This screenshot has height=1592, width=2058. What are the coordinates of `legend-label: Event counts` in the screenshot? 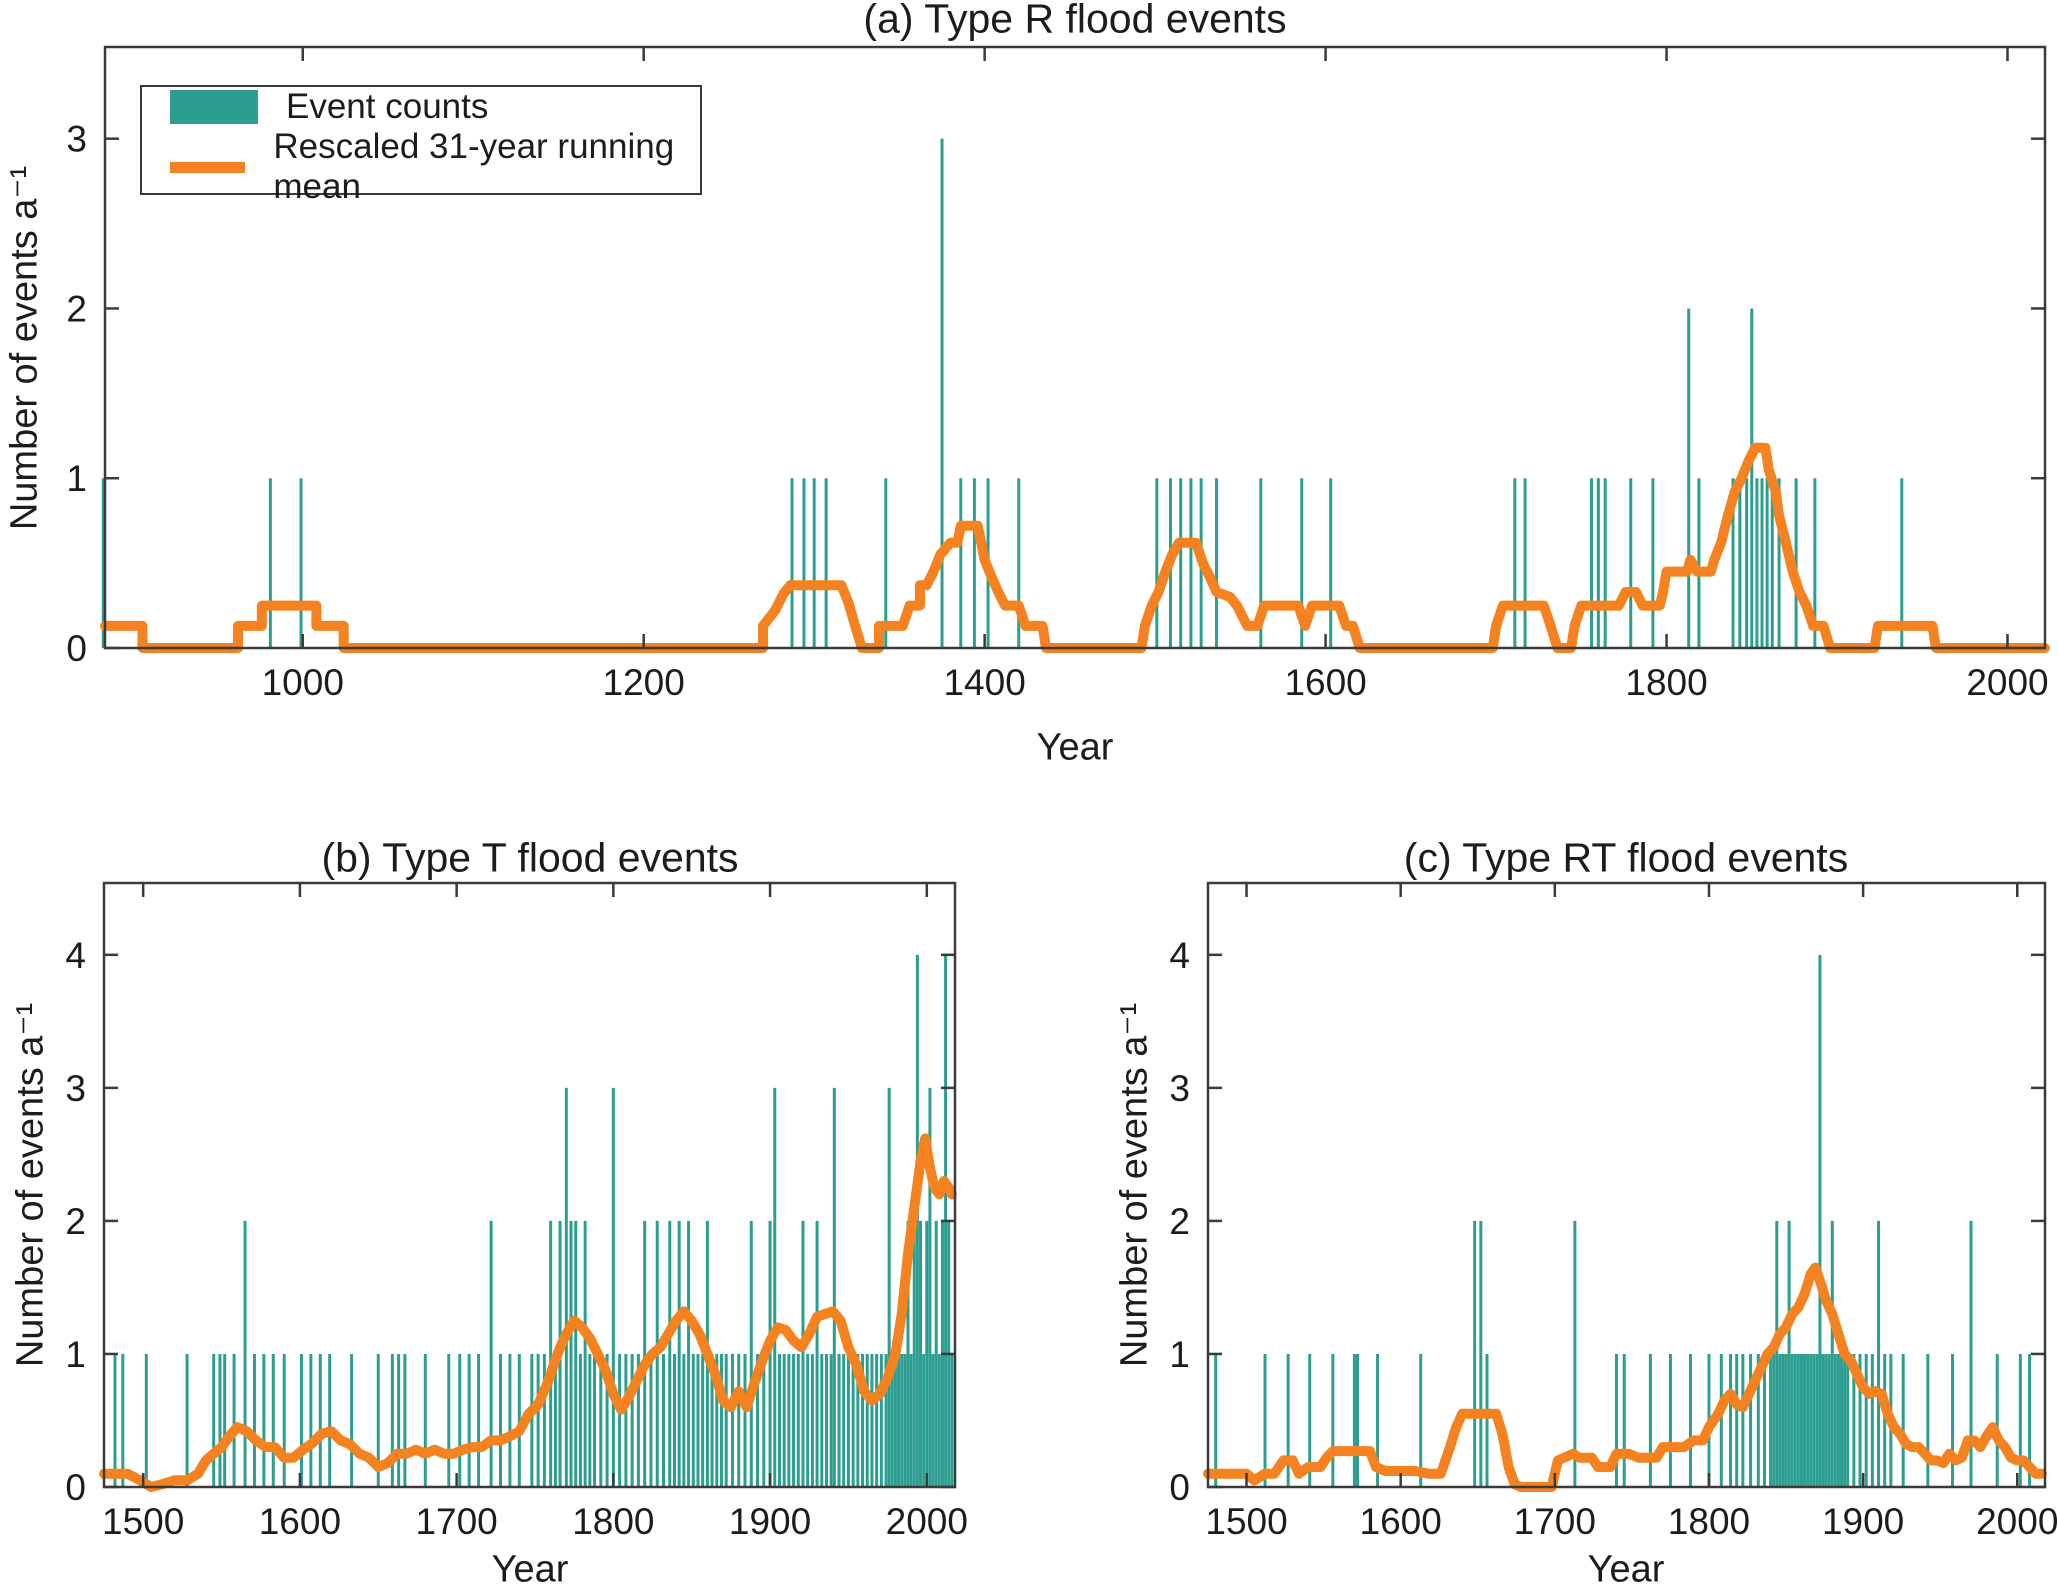 It's located at (387, 106).